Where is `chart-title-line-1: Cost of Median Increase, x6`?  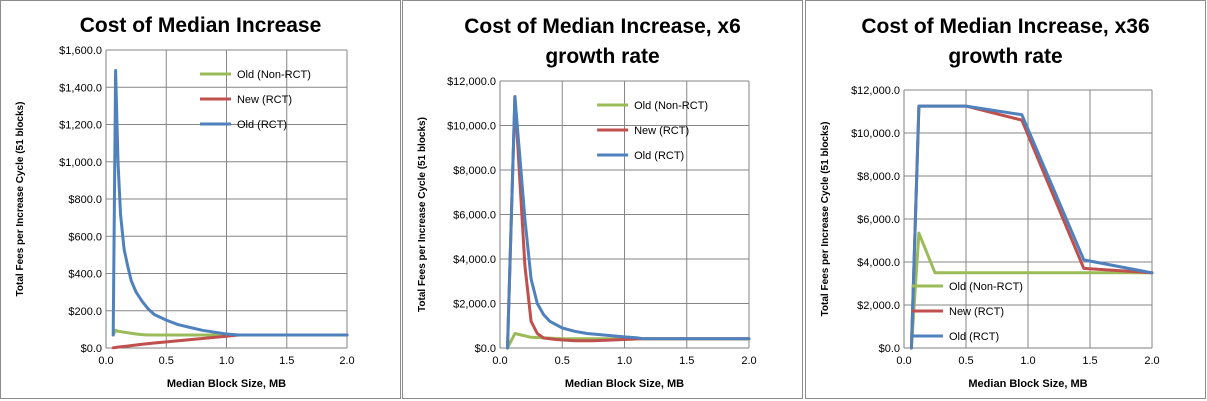 chart-title-line-1: Cost of Median Increase, x6 is located at coordinates (602, 26).